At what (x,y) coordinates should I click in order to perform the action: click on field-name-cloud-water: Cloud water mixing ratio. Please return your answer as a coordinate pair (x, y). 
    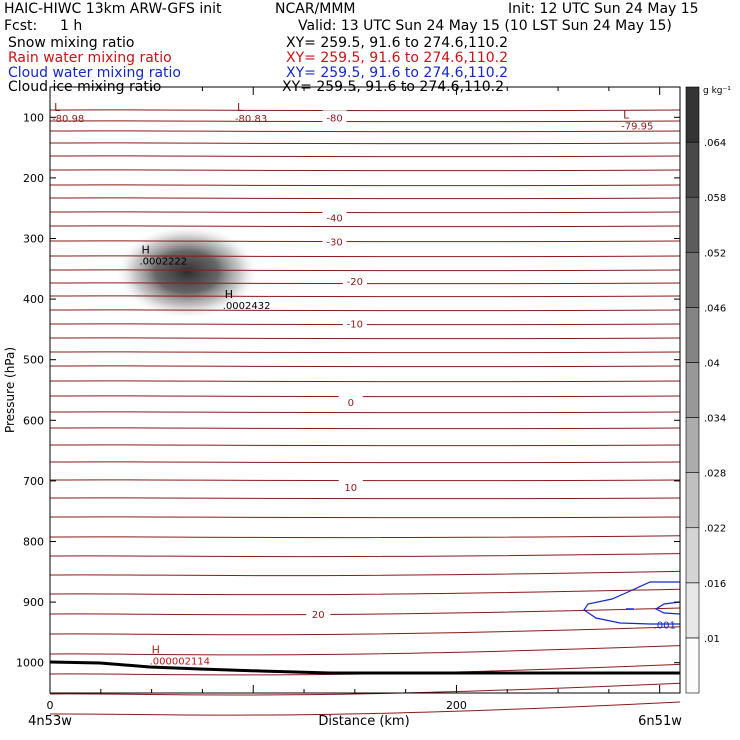
    Looking at the image, I should click on (94, 73).